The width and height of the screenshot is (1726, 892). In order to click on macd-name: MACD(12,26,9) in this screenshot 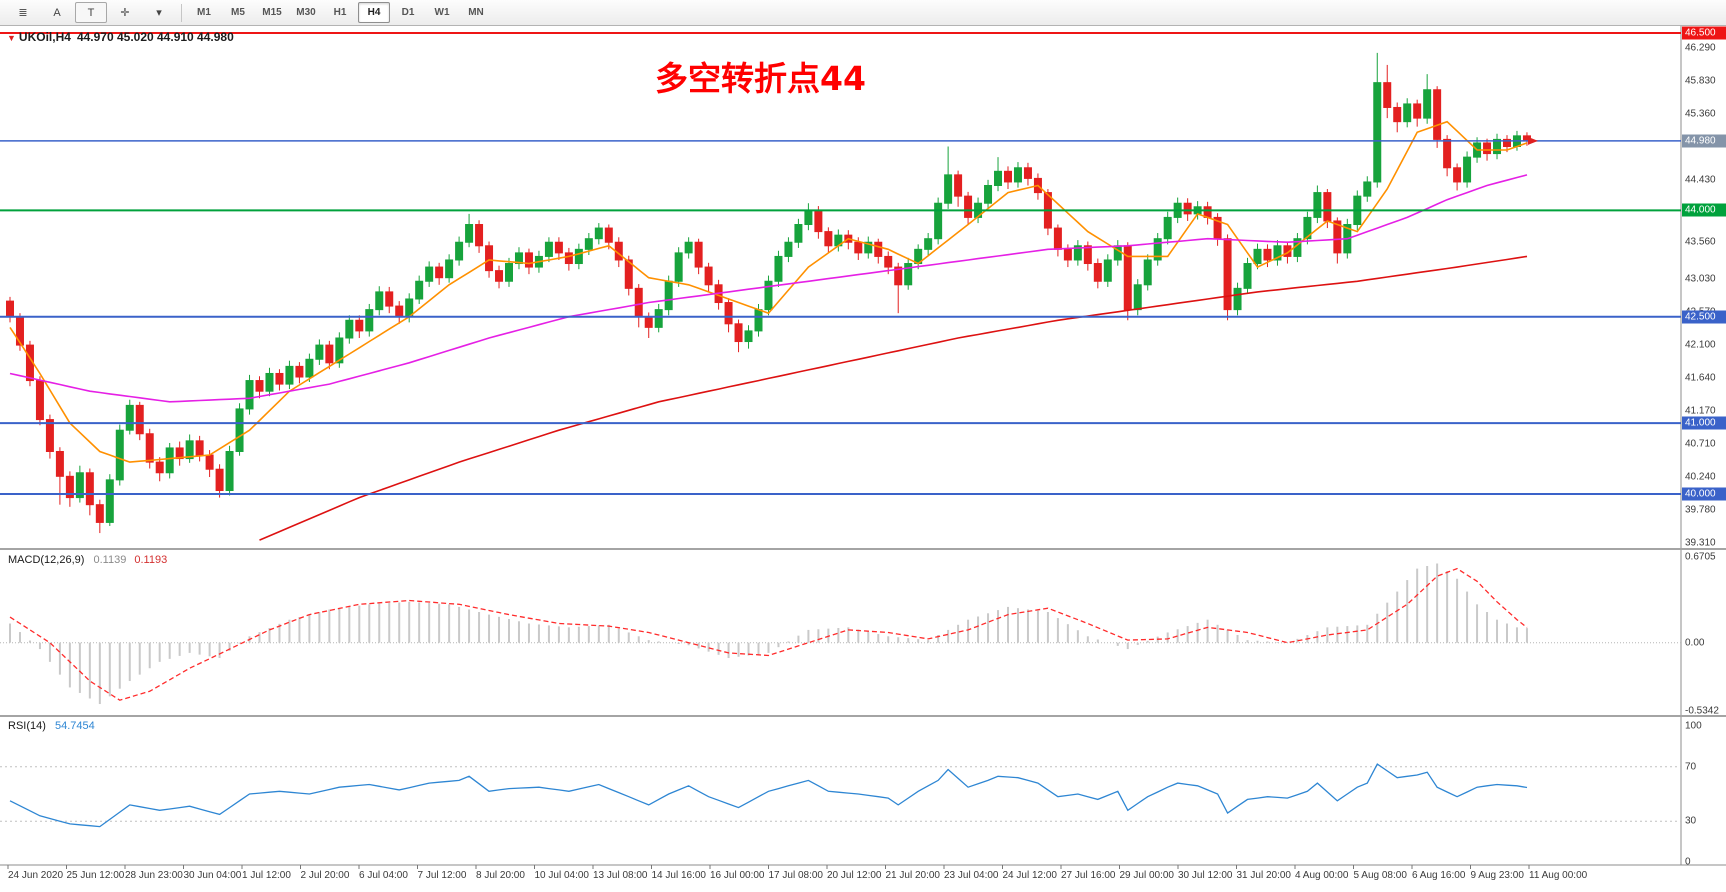, I will do `click(46, 560)`.